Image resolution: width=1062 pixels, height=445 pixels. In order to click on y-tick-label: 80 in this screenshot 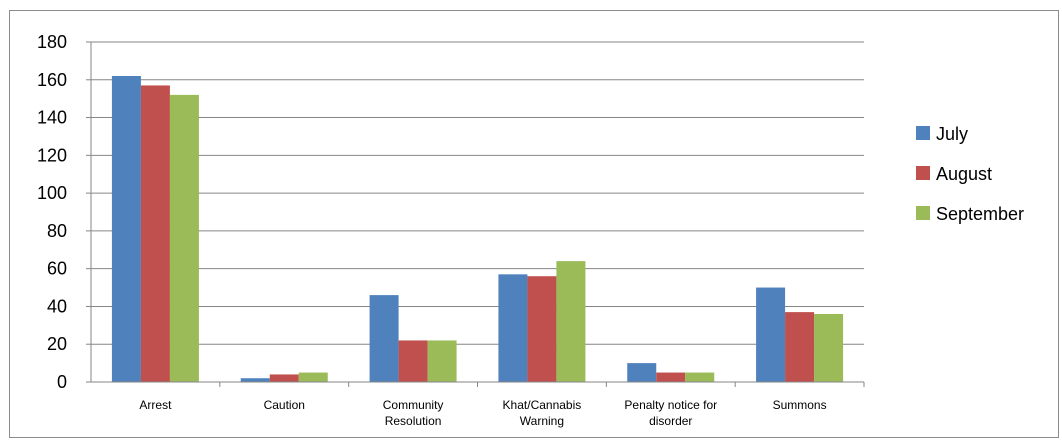, I will do `click(57, 231)`.